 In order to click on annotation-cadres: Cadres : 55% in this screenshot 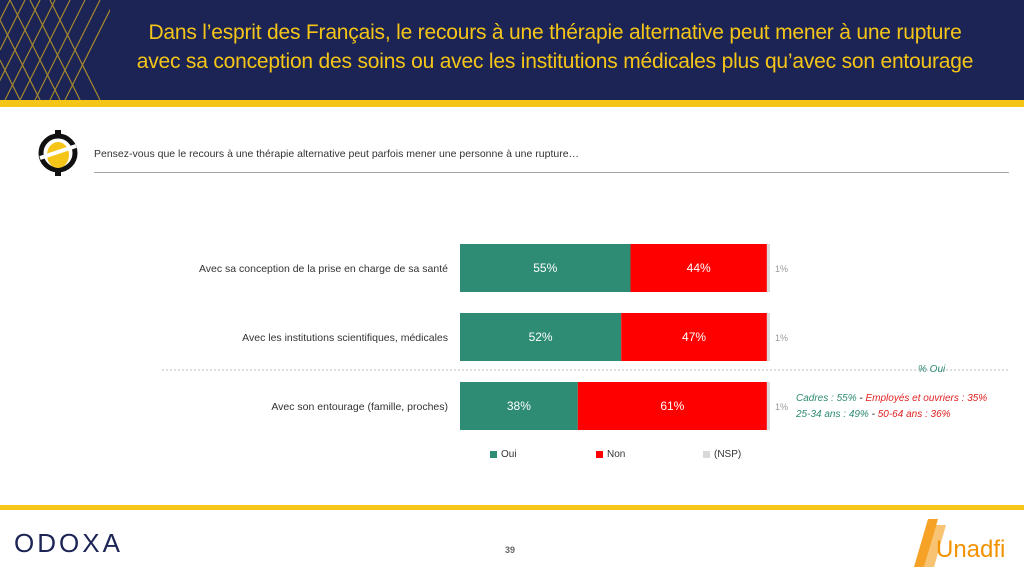, I will do `click(826, 398)`.